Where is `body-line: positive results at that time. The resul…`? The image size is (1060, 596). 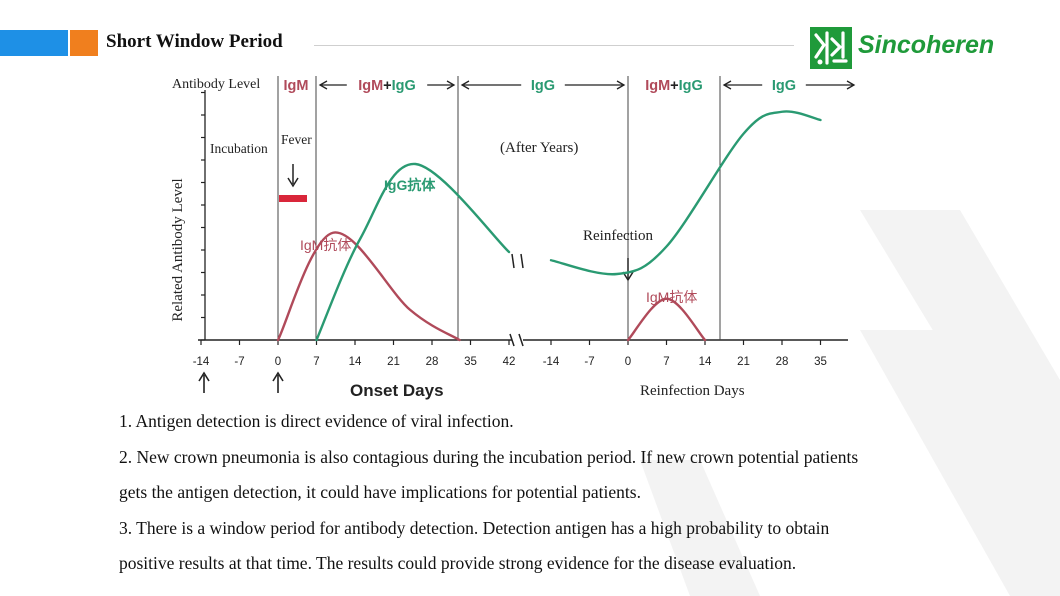 body-line: positive results at that time. The resul… is located at coordinates (458, 563).